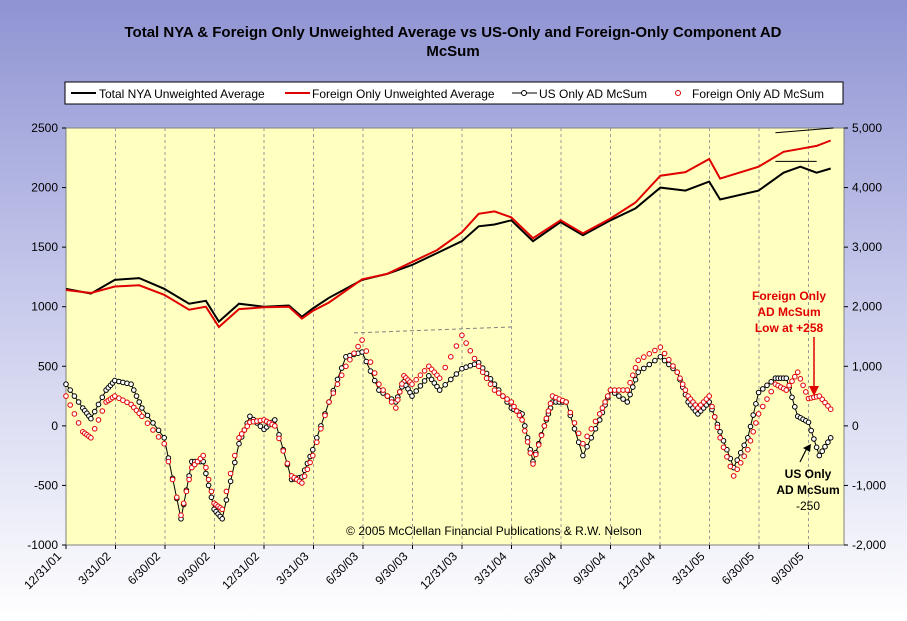 The height and width of the screenshot is (621, 907). I want to click on legend-label-us-mcsum: US Only AD McSum, so click(593, 94).